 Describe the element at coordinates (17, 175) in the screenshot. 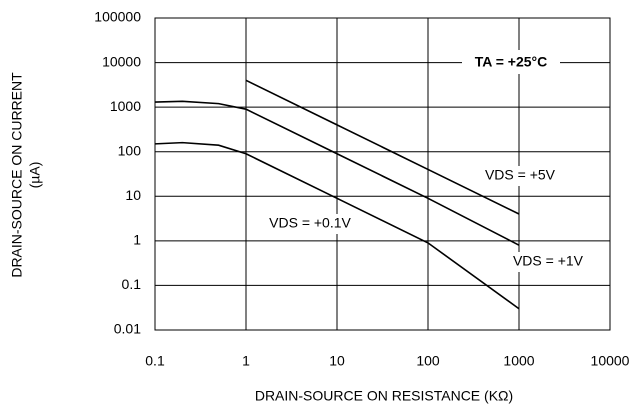

I see `y-axis-label: DRAIN-SOURCE ON CURRENT` at that location.